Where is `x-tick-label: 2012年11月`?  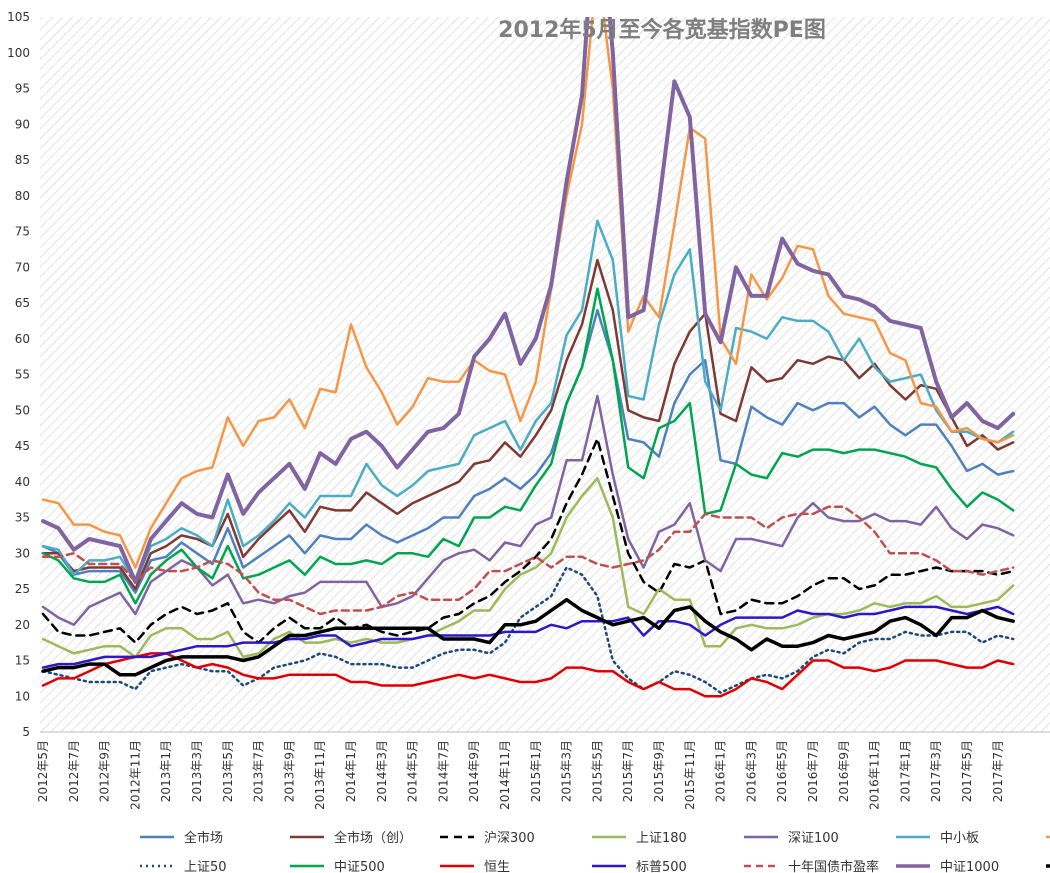 x-tick-label: 2012年11月 is located at coordinates (135, 775).